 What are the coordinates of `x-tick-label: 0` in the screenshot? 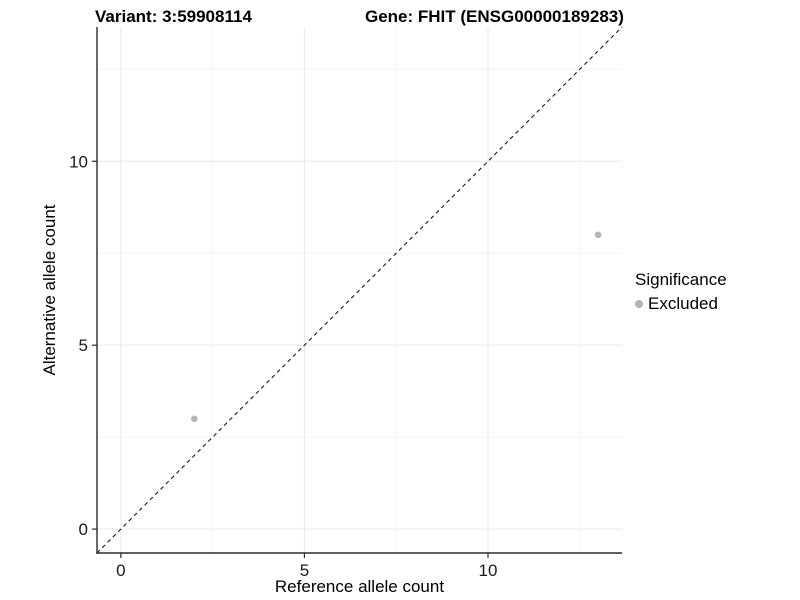 It's located at (120, 570).